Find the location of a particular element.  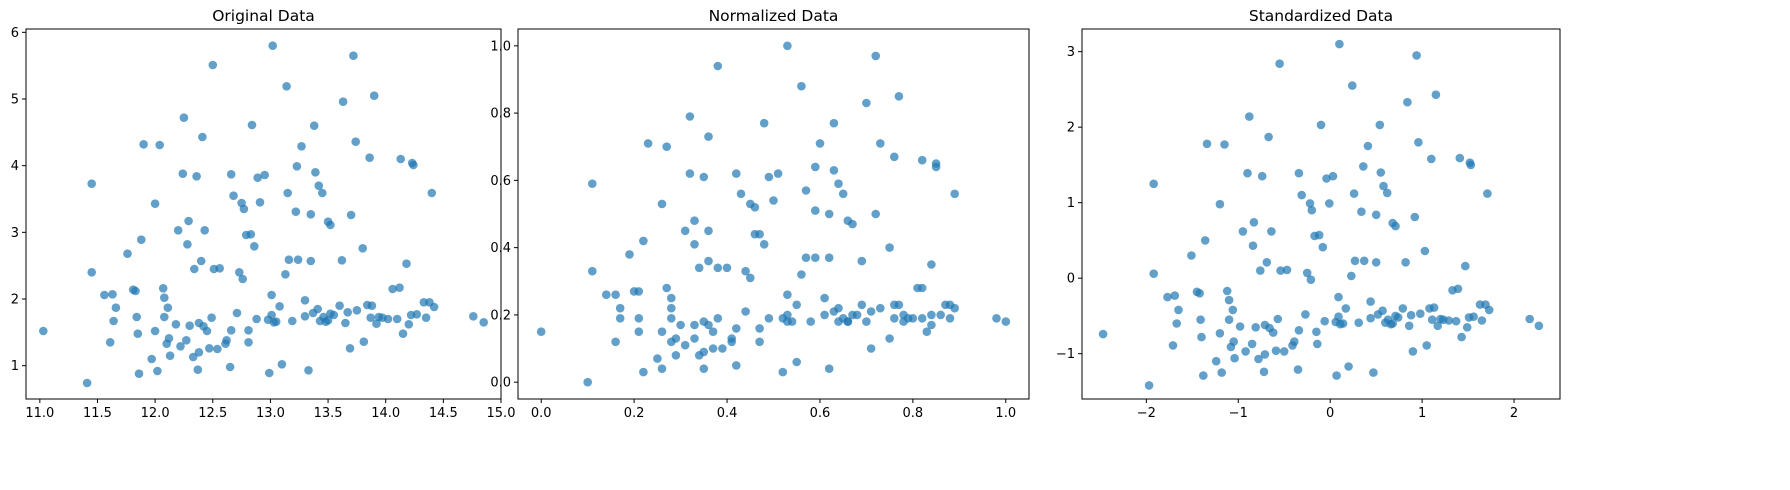

x-tick-label: 0.0 is located at coordinates (541, 413).